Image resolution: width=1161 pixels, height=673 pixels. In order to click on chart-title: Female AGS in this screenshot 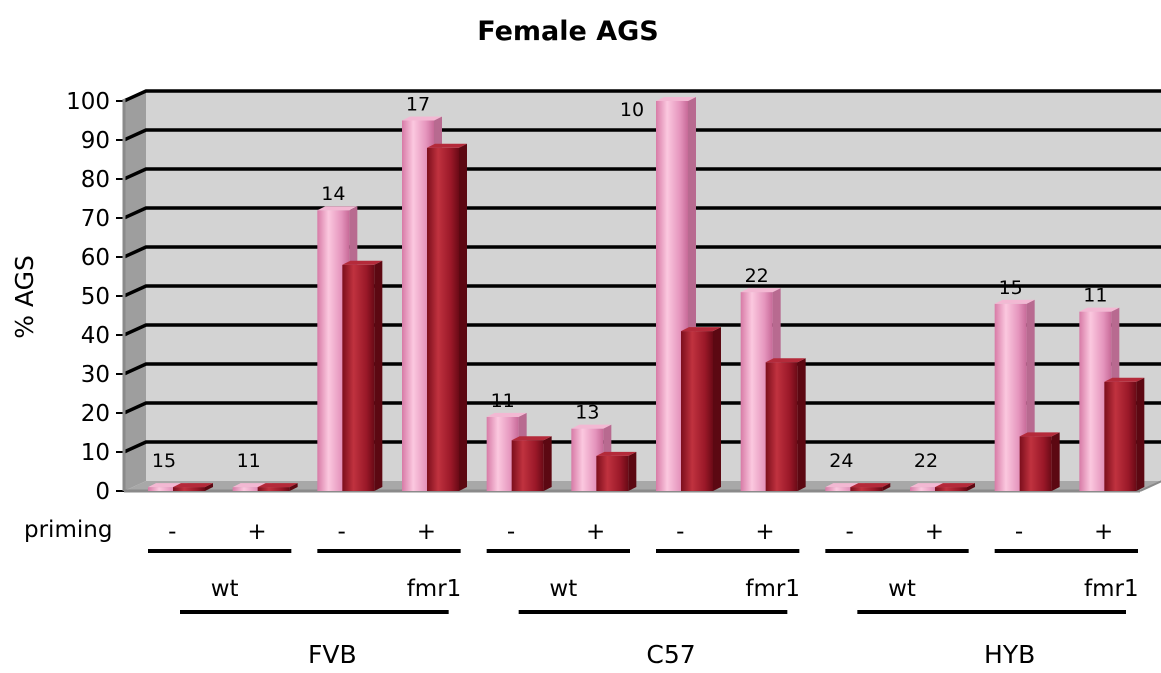, I will do `click(568, 31)`.